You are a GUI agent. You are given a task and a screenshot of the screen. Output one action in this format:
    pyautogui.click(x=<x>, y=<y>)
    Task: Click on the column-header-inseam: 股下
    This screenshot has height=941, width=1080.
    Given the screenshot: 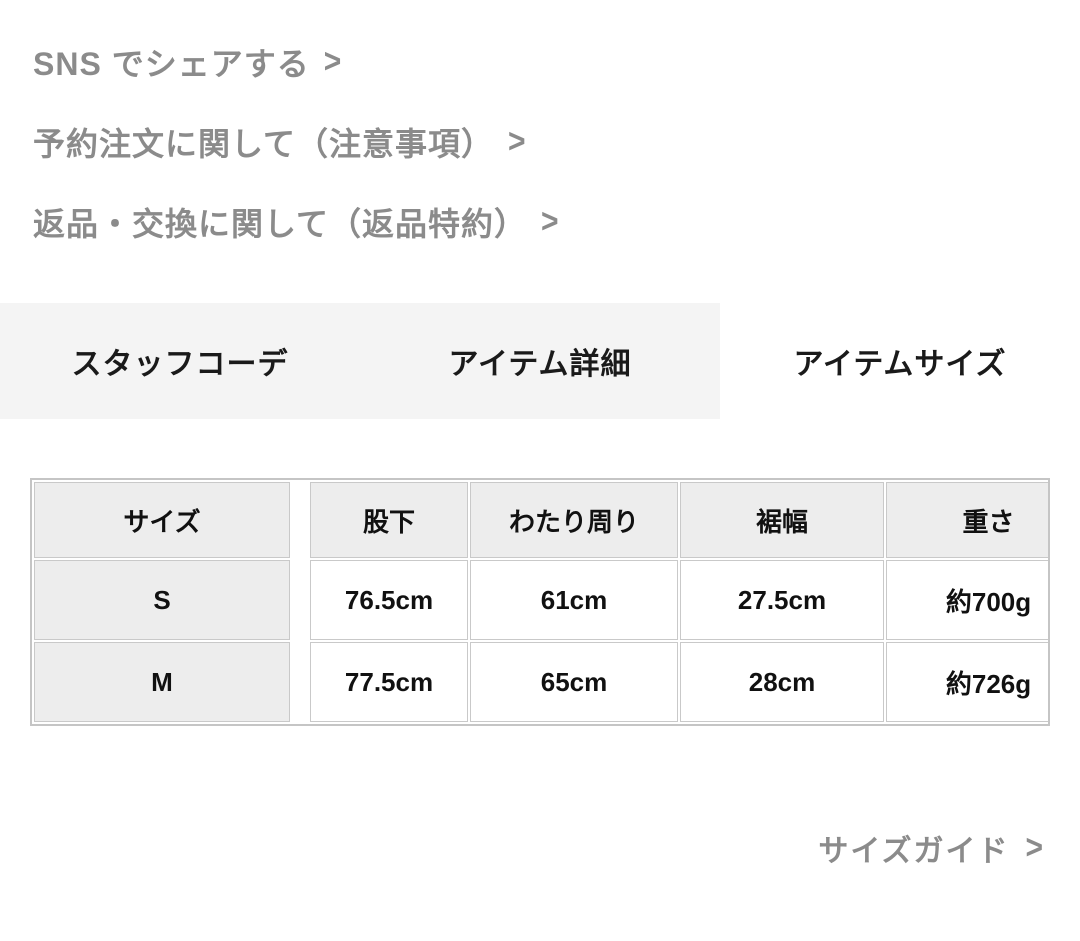 What is the action you would take?
    pyautogui.click(x=389, y=520)
    